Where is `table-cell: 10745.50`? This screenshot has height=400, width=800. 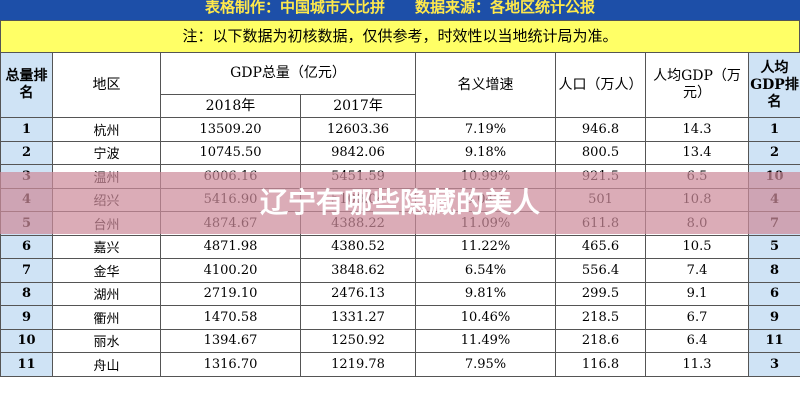 table-cell: 10745.50 is located at coordinates (230, 152).